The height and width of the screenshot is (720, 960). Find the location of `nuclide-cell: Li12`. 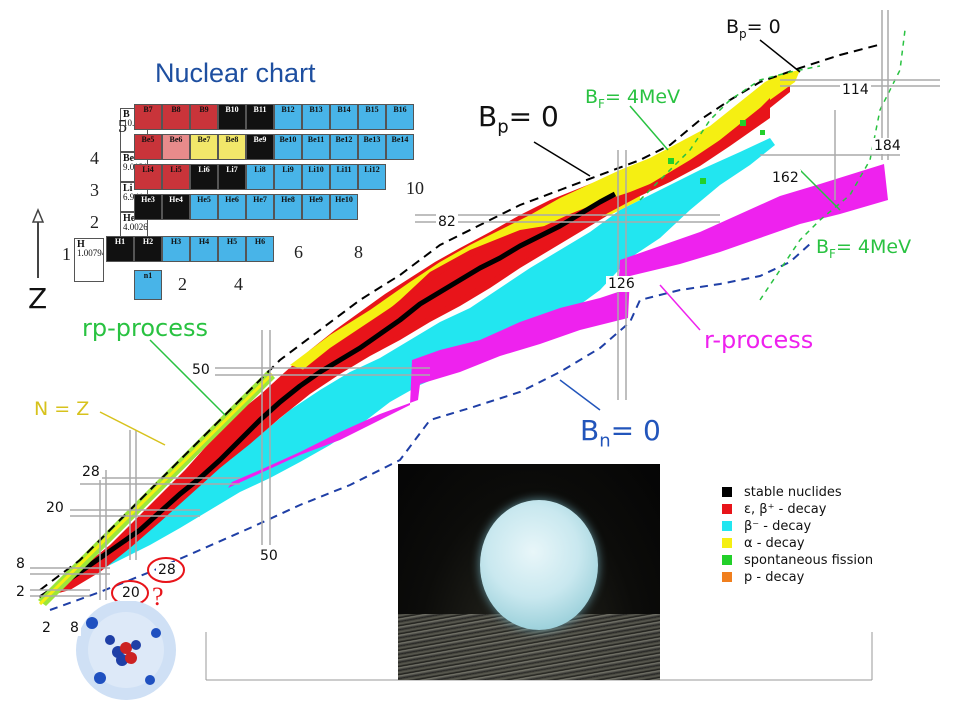

nuclide-cell: Li12 is located at coordinates (372, 177).